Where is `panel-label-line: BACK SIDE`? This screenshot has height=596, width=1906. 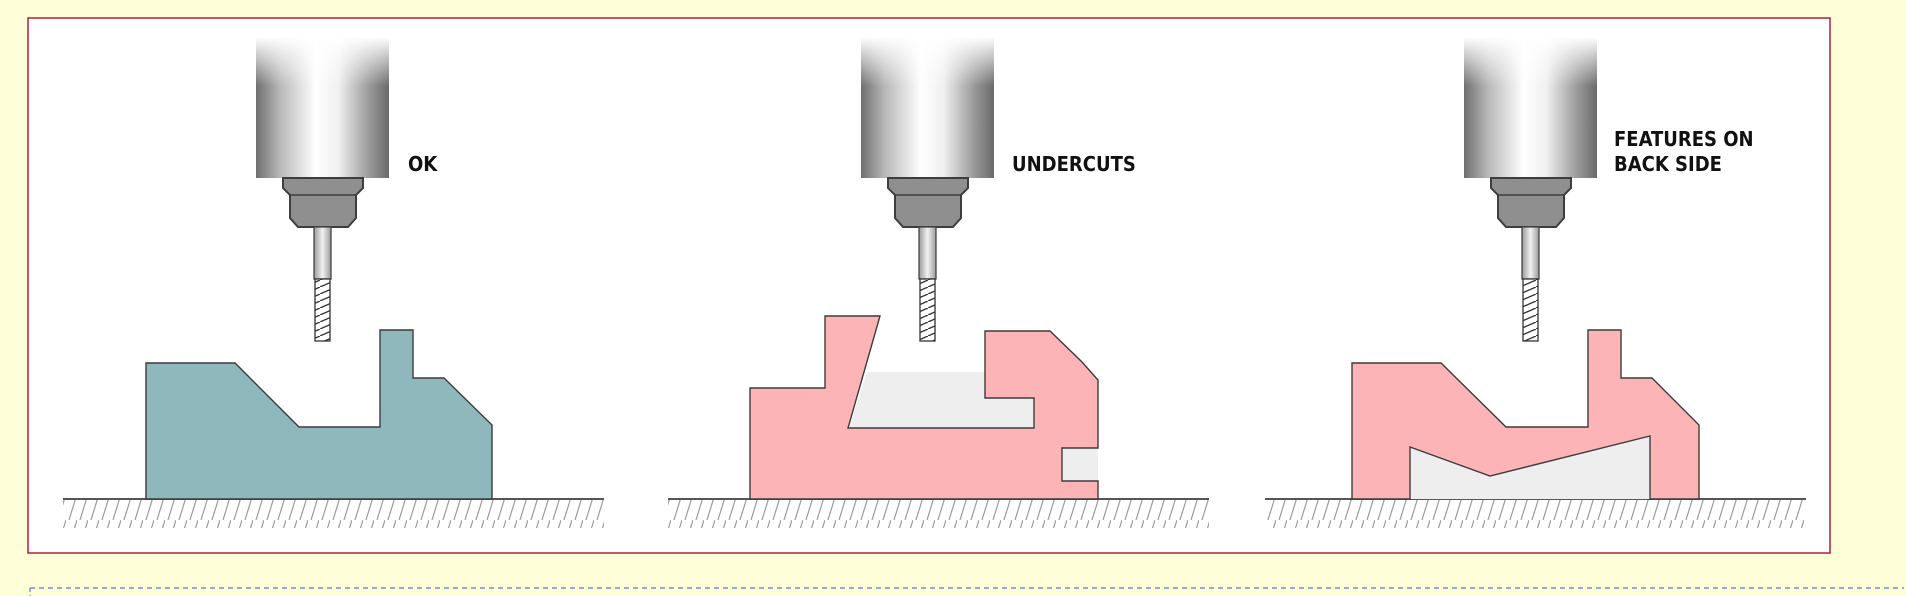
panel-label-line: BACK SIDE is located at coordinates (1668, 164).